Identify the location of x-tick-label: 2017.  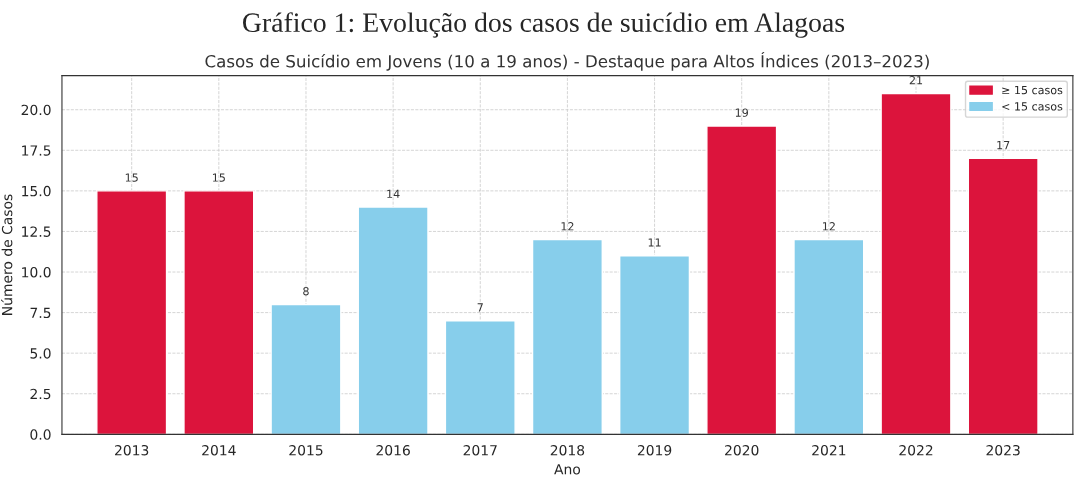
(480, 450).